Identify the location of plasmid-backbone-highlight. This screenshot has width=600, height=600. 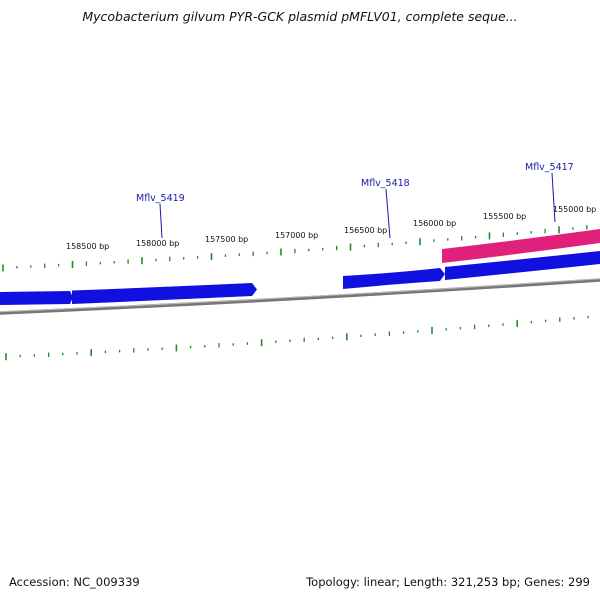
(300, 295).